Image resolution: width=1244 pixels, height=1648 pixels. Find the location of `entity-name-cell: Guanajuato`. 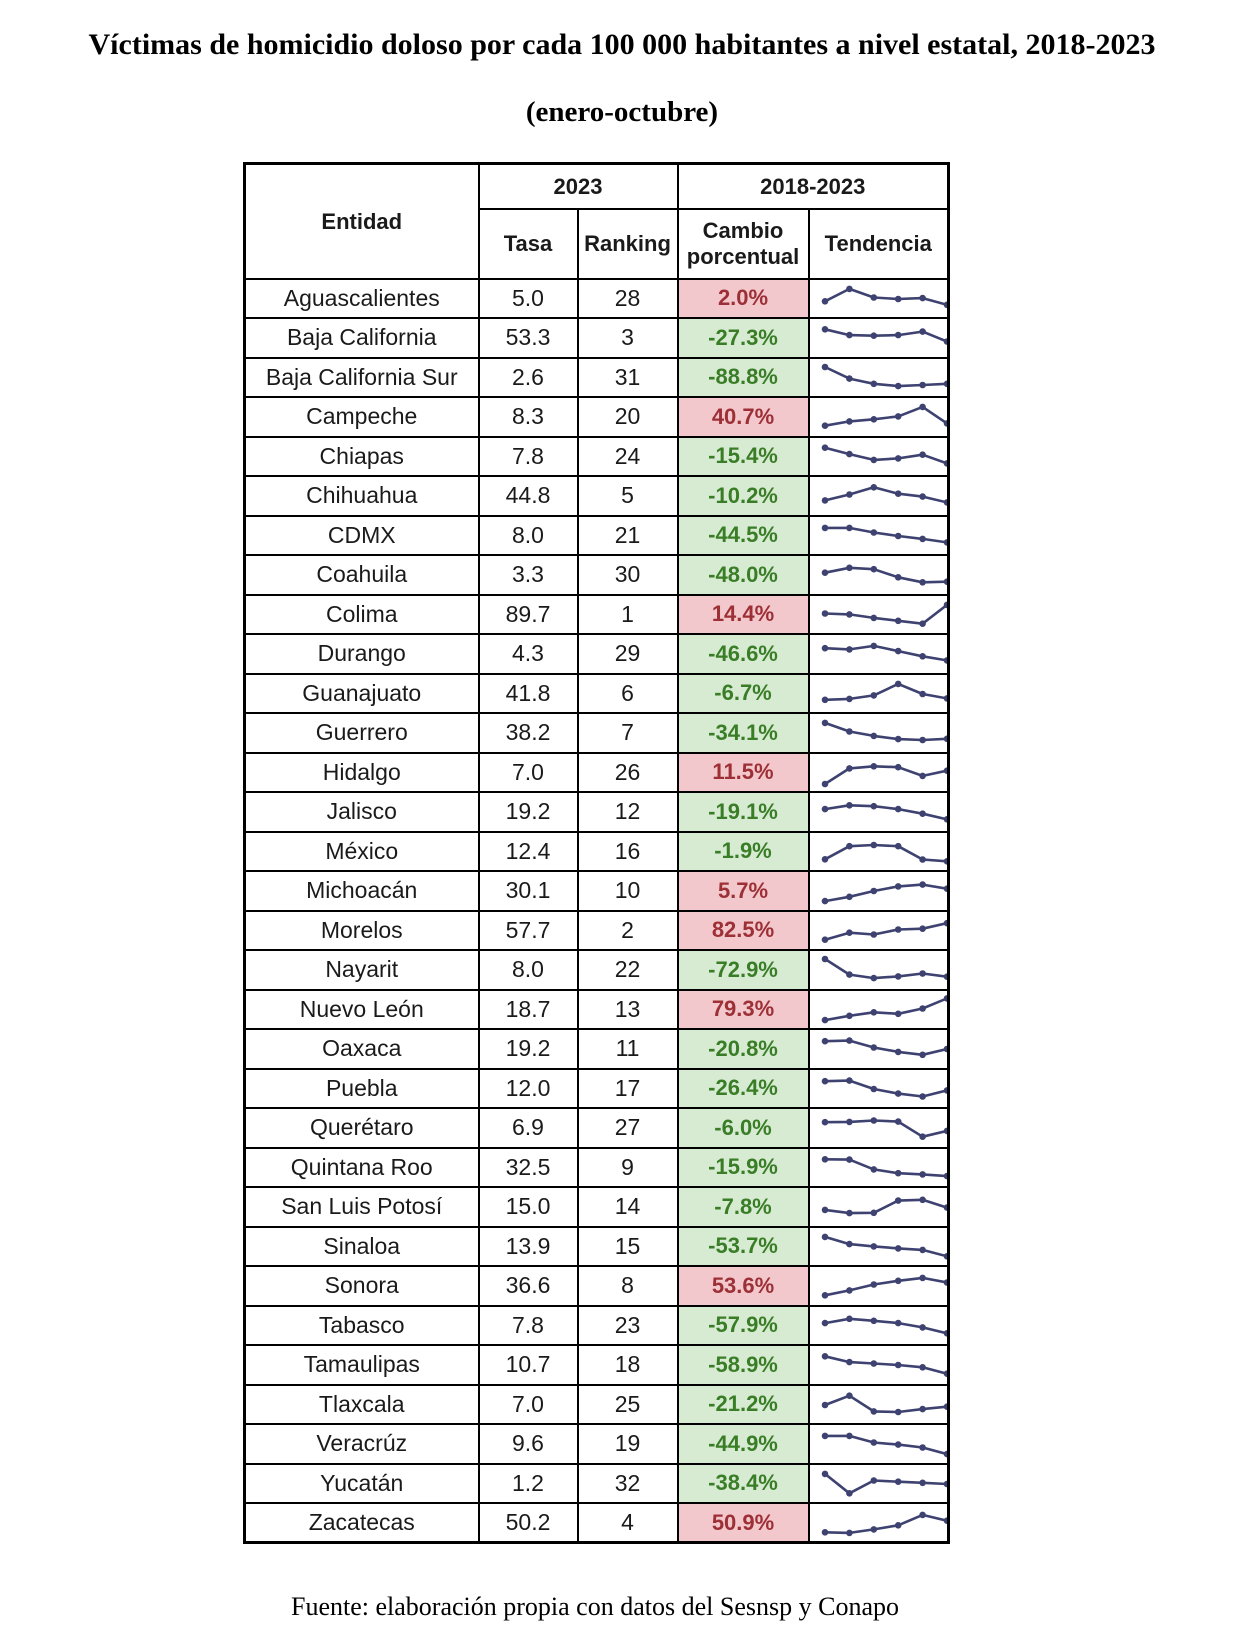

entity-name-cell: Guanajuato is located at coordinates (361, 693).